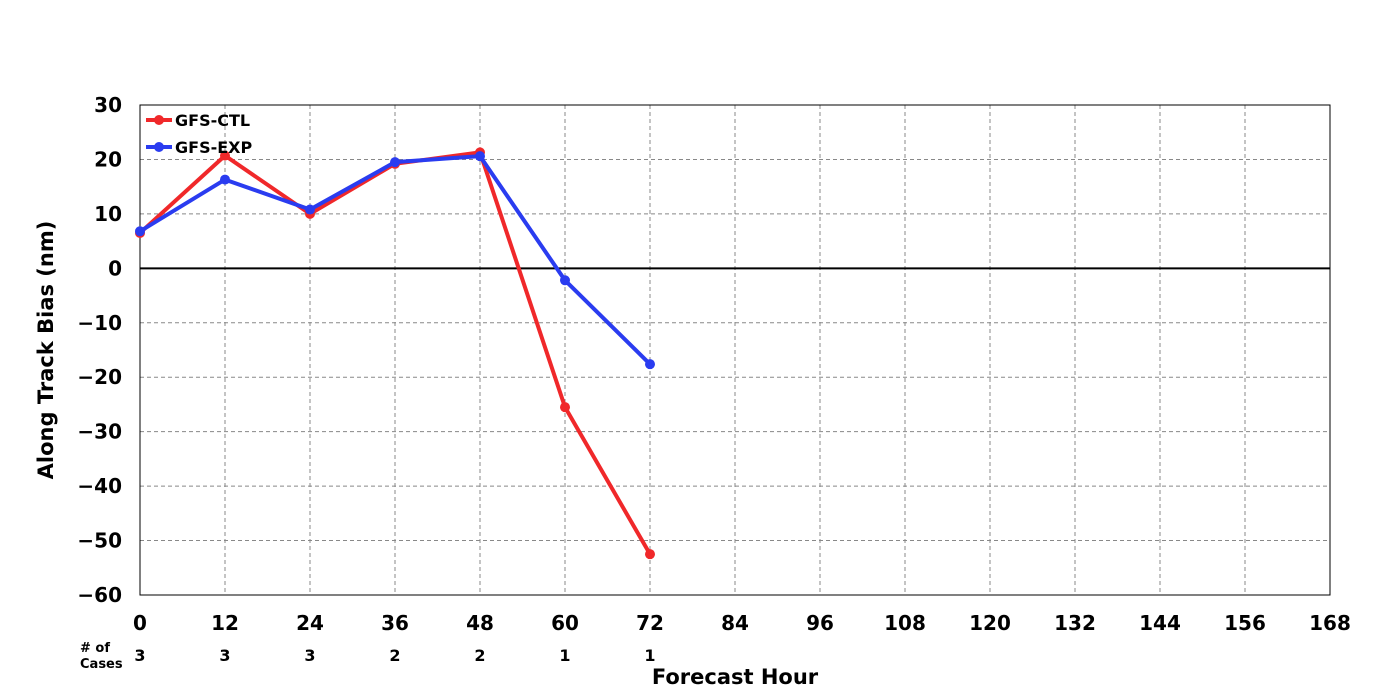  Describe the element at coordinates (310, 623) in the screenshot. I see `x-tick-label: 24` at that location.